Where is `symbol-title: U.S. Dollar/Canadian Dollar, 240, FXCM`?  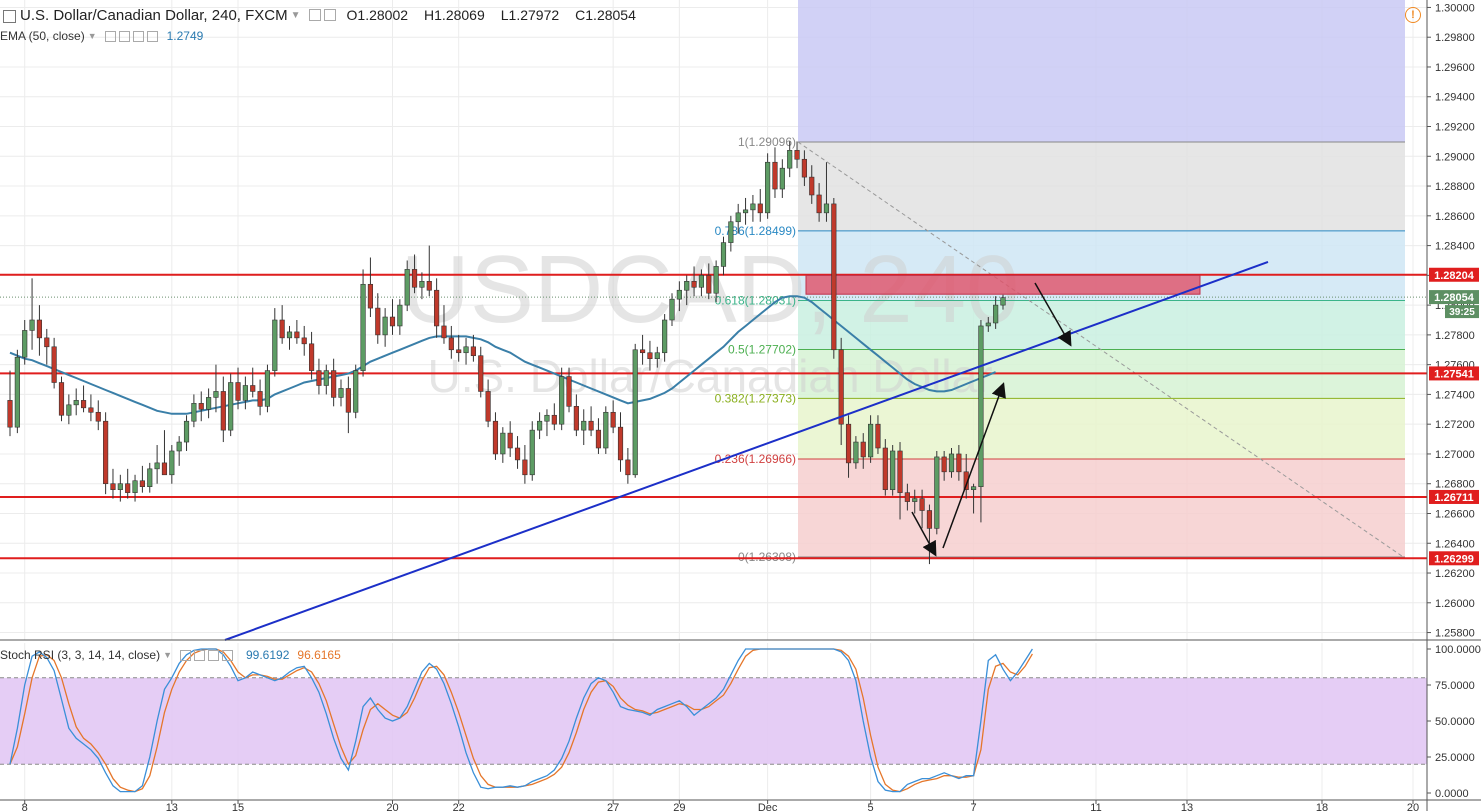
symbol-title: U.S. Dollar/Canadian Dollar, 240, FXCM is located at coordinates (154, 15).